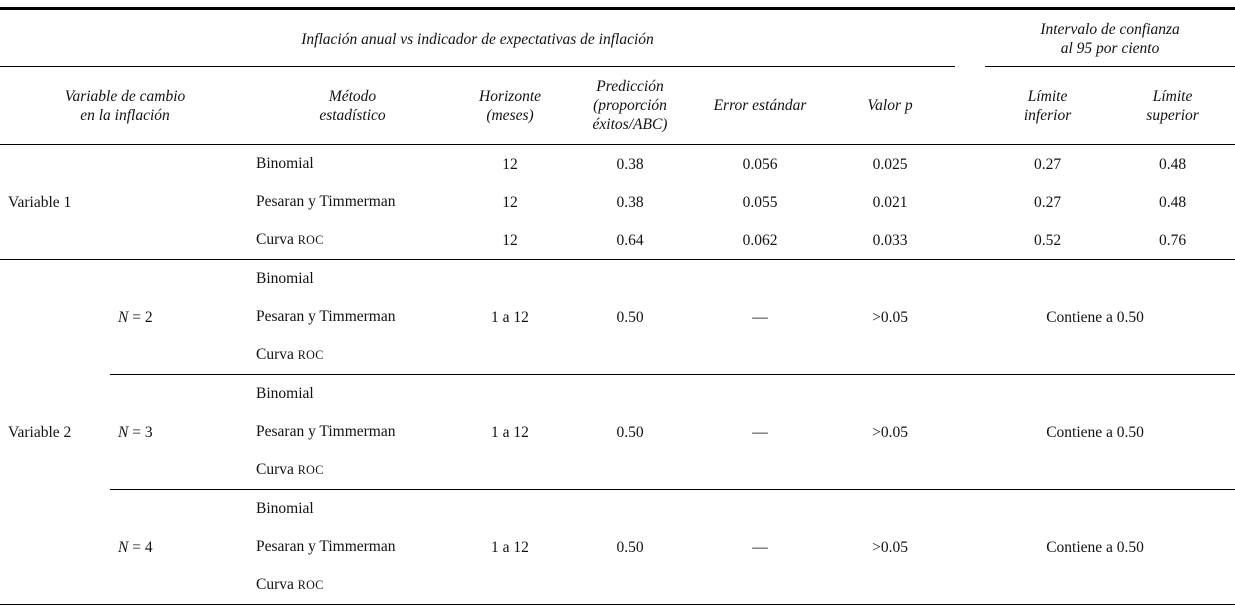 The width and height of the screenshot is (1235, 605). What do you see at coordinates (760, 105) in the screenshot?
I see `col-header-error-estandar: Error estándar` at bounding box center [760, 105].